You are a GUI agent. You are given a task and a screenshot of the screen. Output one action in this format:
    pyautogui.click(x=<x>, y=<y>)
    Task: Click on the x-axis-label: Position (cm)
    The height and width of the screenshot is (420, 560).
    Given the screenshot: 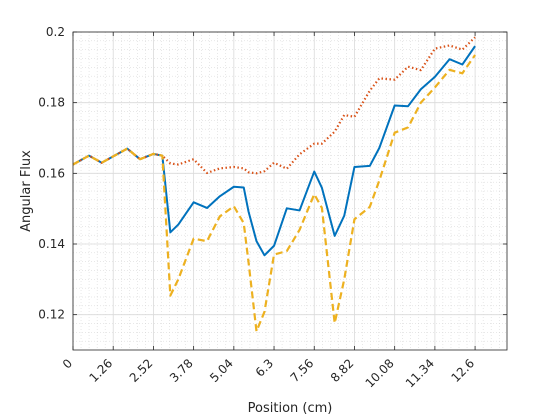 What is the action you would take?
    pyautogui.click(x=290, y=408)
    